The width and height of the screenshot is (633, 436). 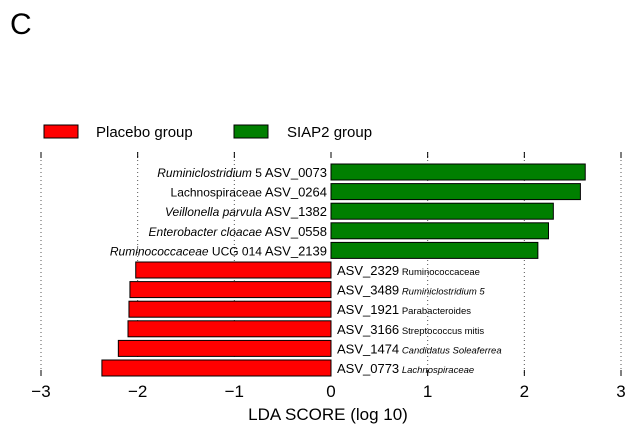 I want to click on x-tick-label: −2, so click(x=137, y=391).